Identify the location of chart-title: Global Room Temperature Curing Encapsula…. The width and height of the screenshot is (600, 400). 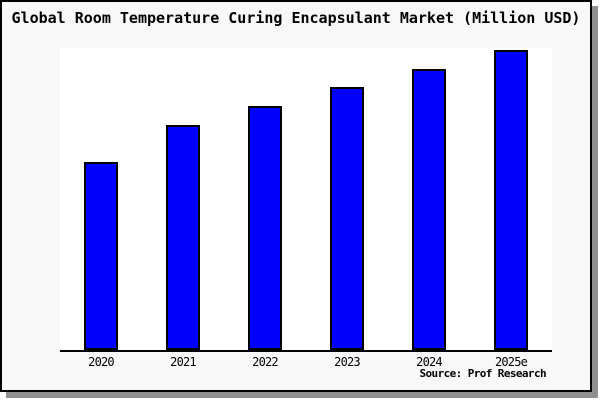
(296, 18).